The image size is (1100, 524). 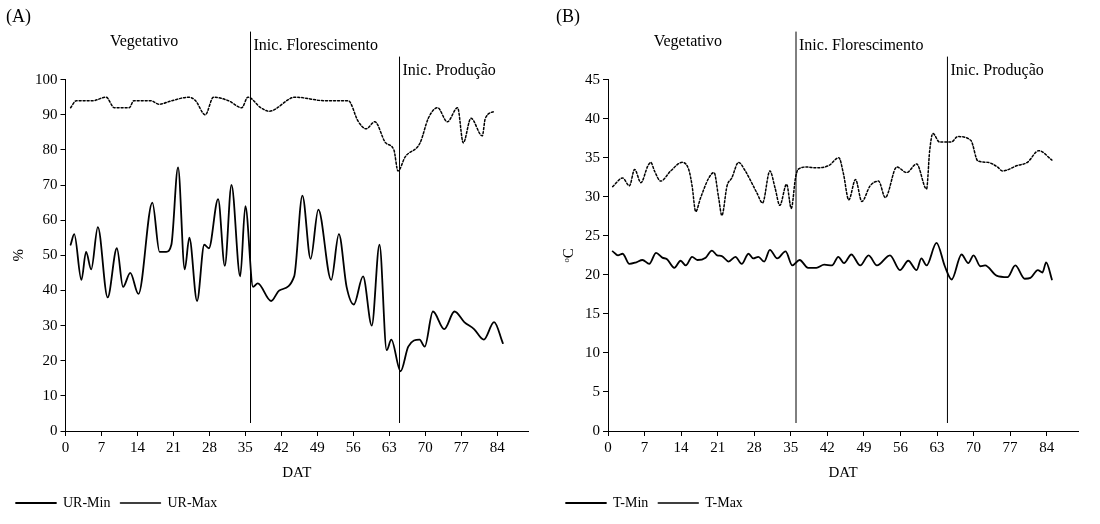 What do you see at coordinates (567, 255) in the screenshot?
I see `y-axis-title: ᵒC` at bounding box center [567, 255].